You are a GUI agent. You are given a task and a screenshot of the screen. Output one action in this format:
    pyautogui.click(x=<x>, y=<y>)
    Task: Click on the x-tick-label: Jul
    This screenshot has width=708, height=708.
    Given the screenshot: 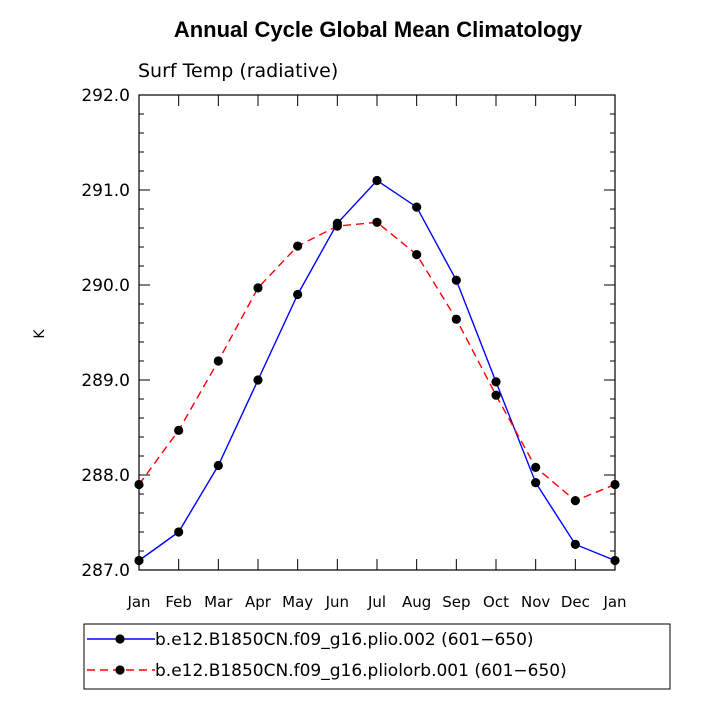 What is the action you would take?
    pyautogui.click(x=376, y=602)
    